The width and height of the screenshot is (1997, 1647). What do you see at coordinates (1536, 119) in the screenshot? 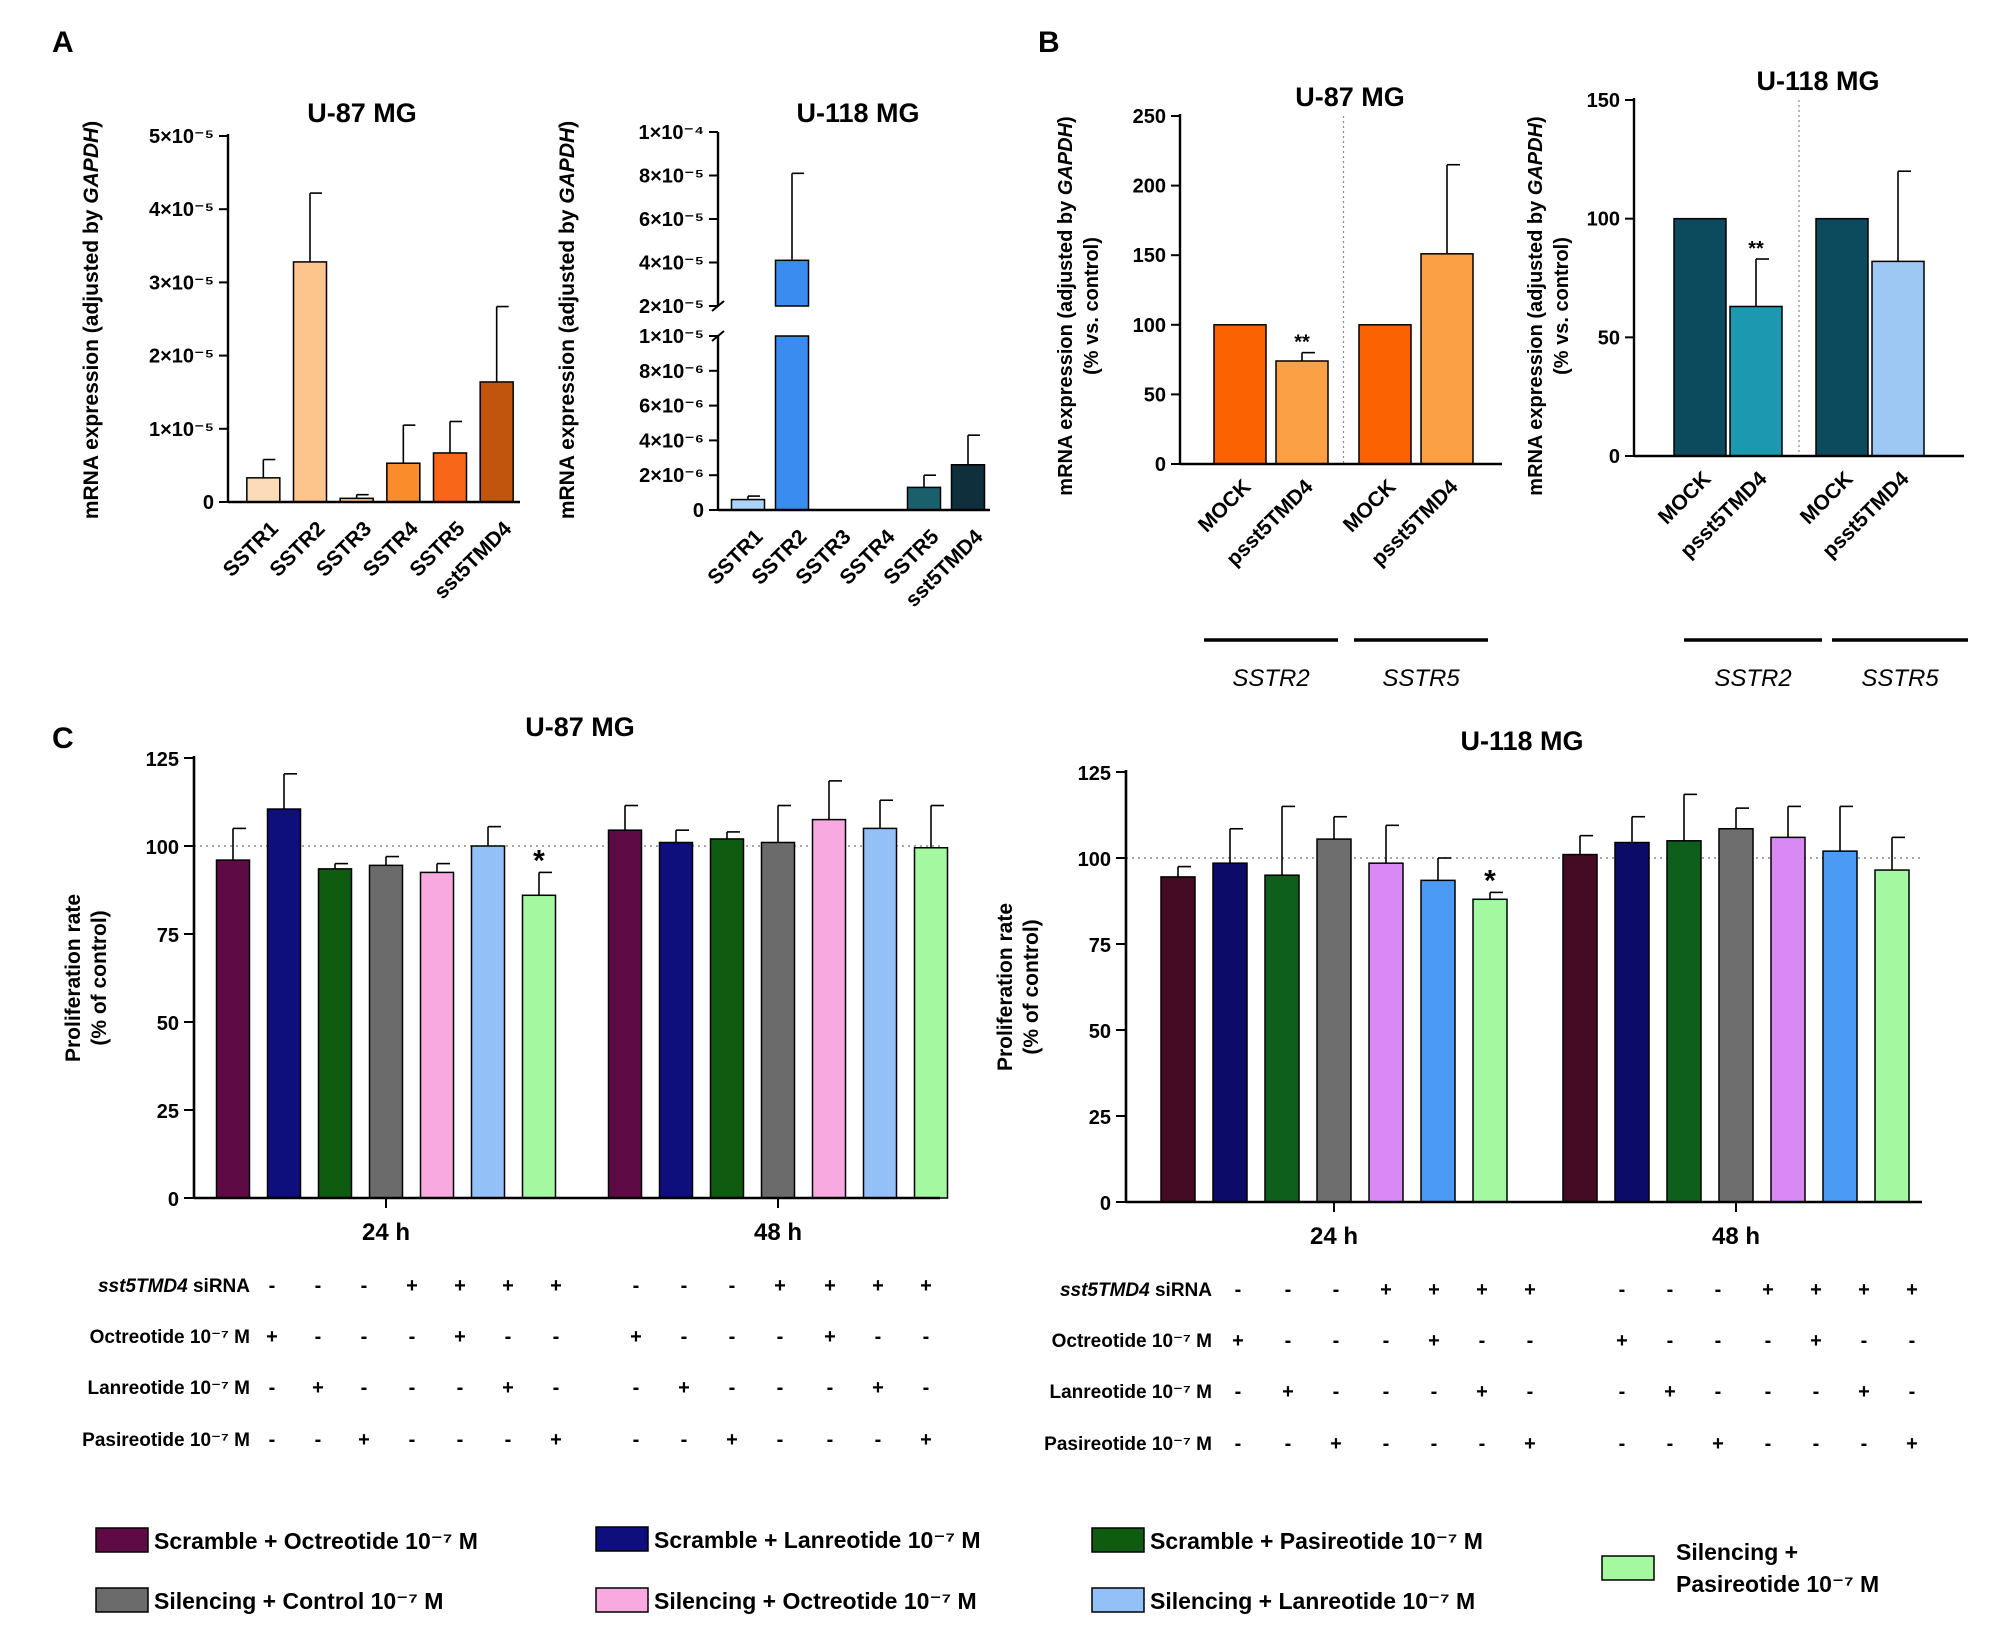
I see `y-axis-label-part: )` at bounding box center [1536, 119].